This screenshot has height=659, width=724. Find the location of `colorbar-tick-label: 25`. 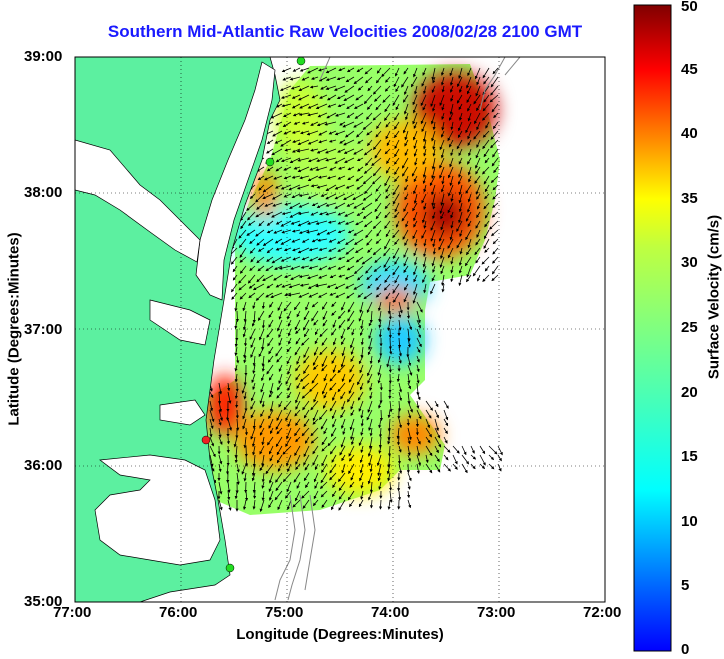

colorbar-tick-label: 25 is located at coordinates (689, 327).